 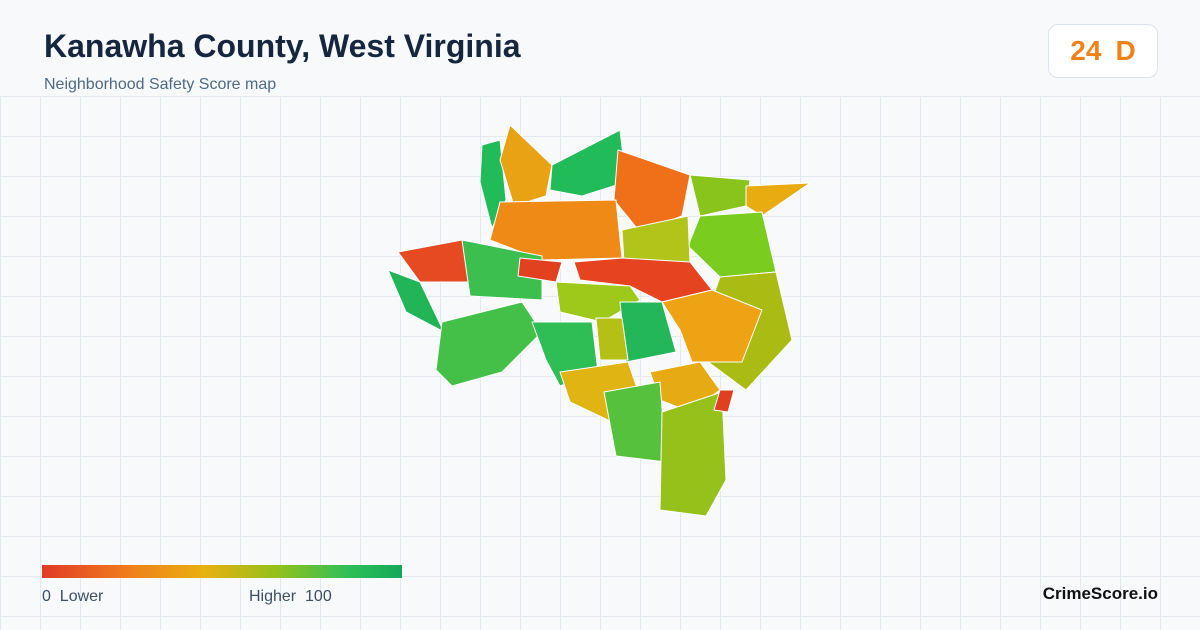 I want to click on score-badge: 24 D, so click(x=1103, y=51).